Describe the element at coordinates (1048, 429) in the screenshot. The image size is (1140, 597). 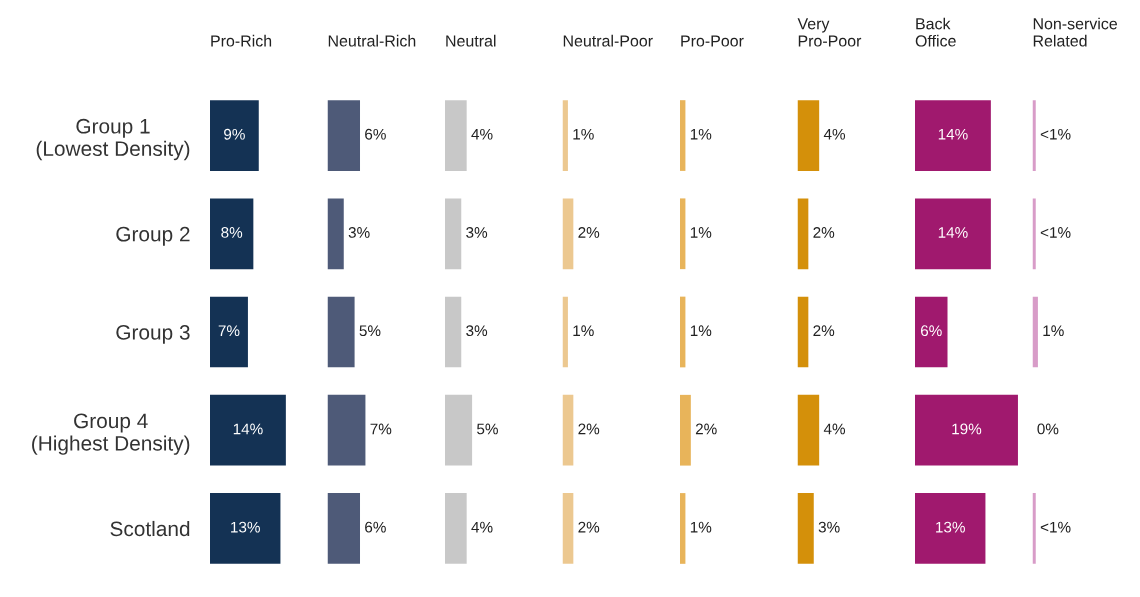
I see `data-label: 0%` at that location.